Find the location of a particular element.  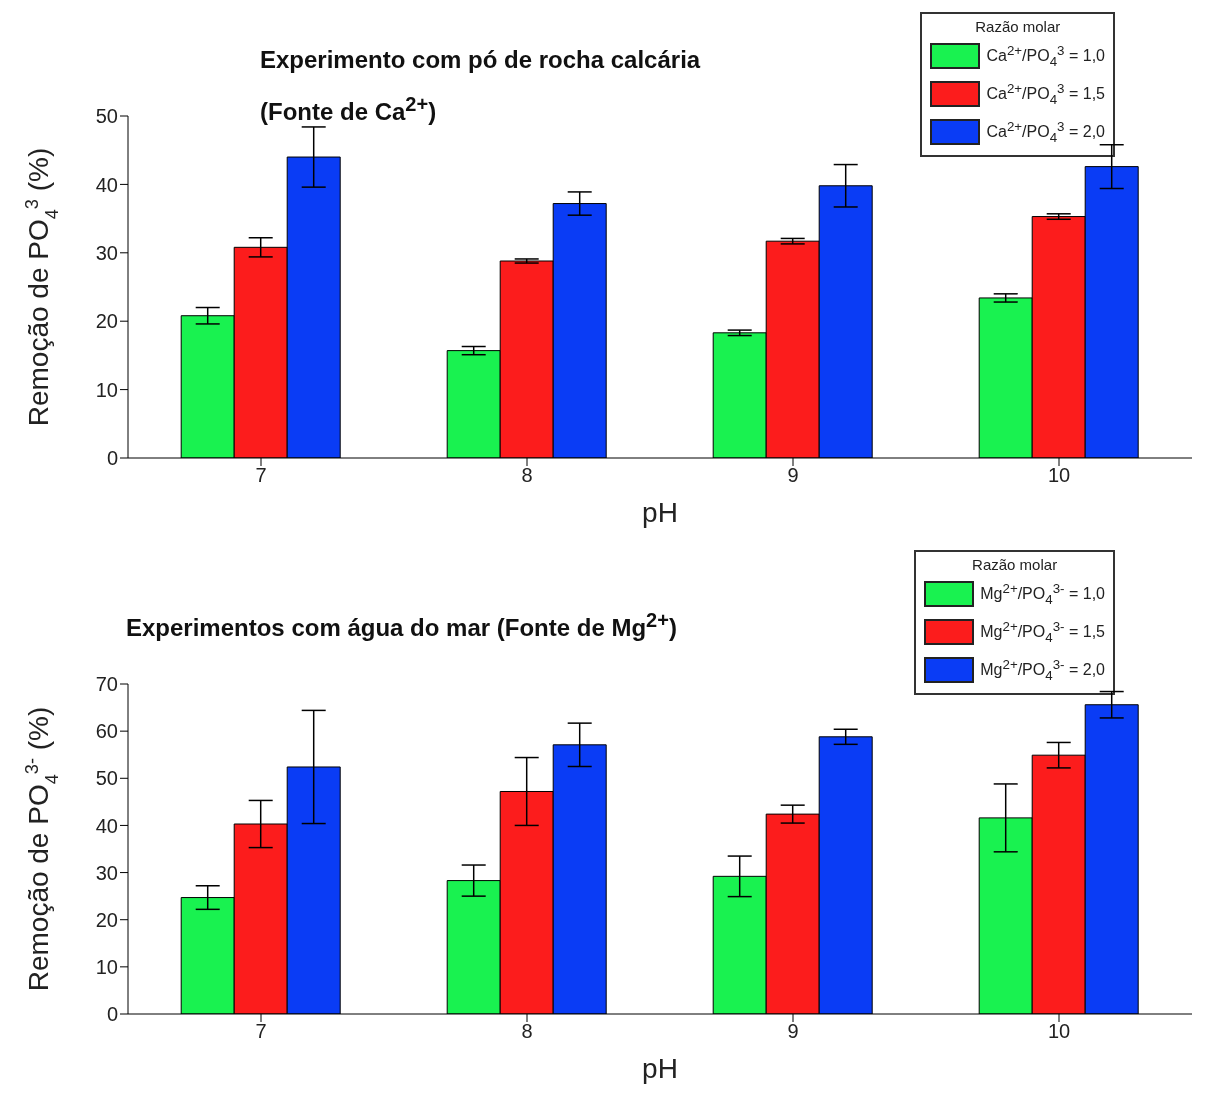

legend-label: Mg$^{2+}$/PO$_{4}$$^{3-}$ = 1,0 is located at coordinates (1042, 594).